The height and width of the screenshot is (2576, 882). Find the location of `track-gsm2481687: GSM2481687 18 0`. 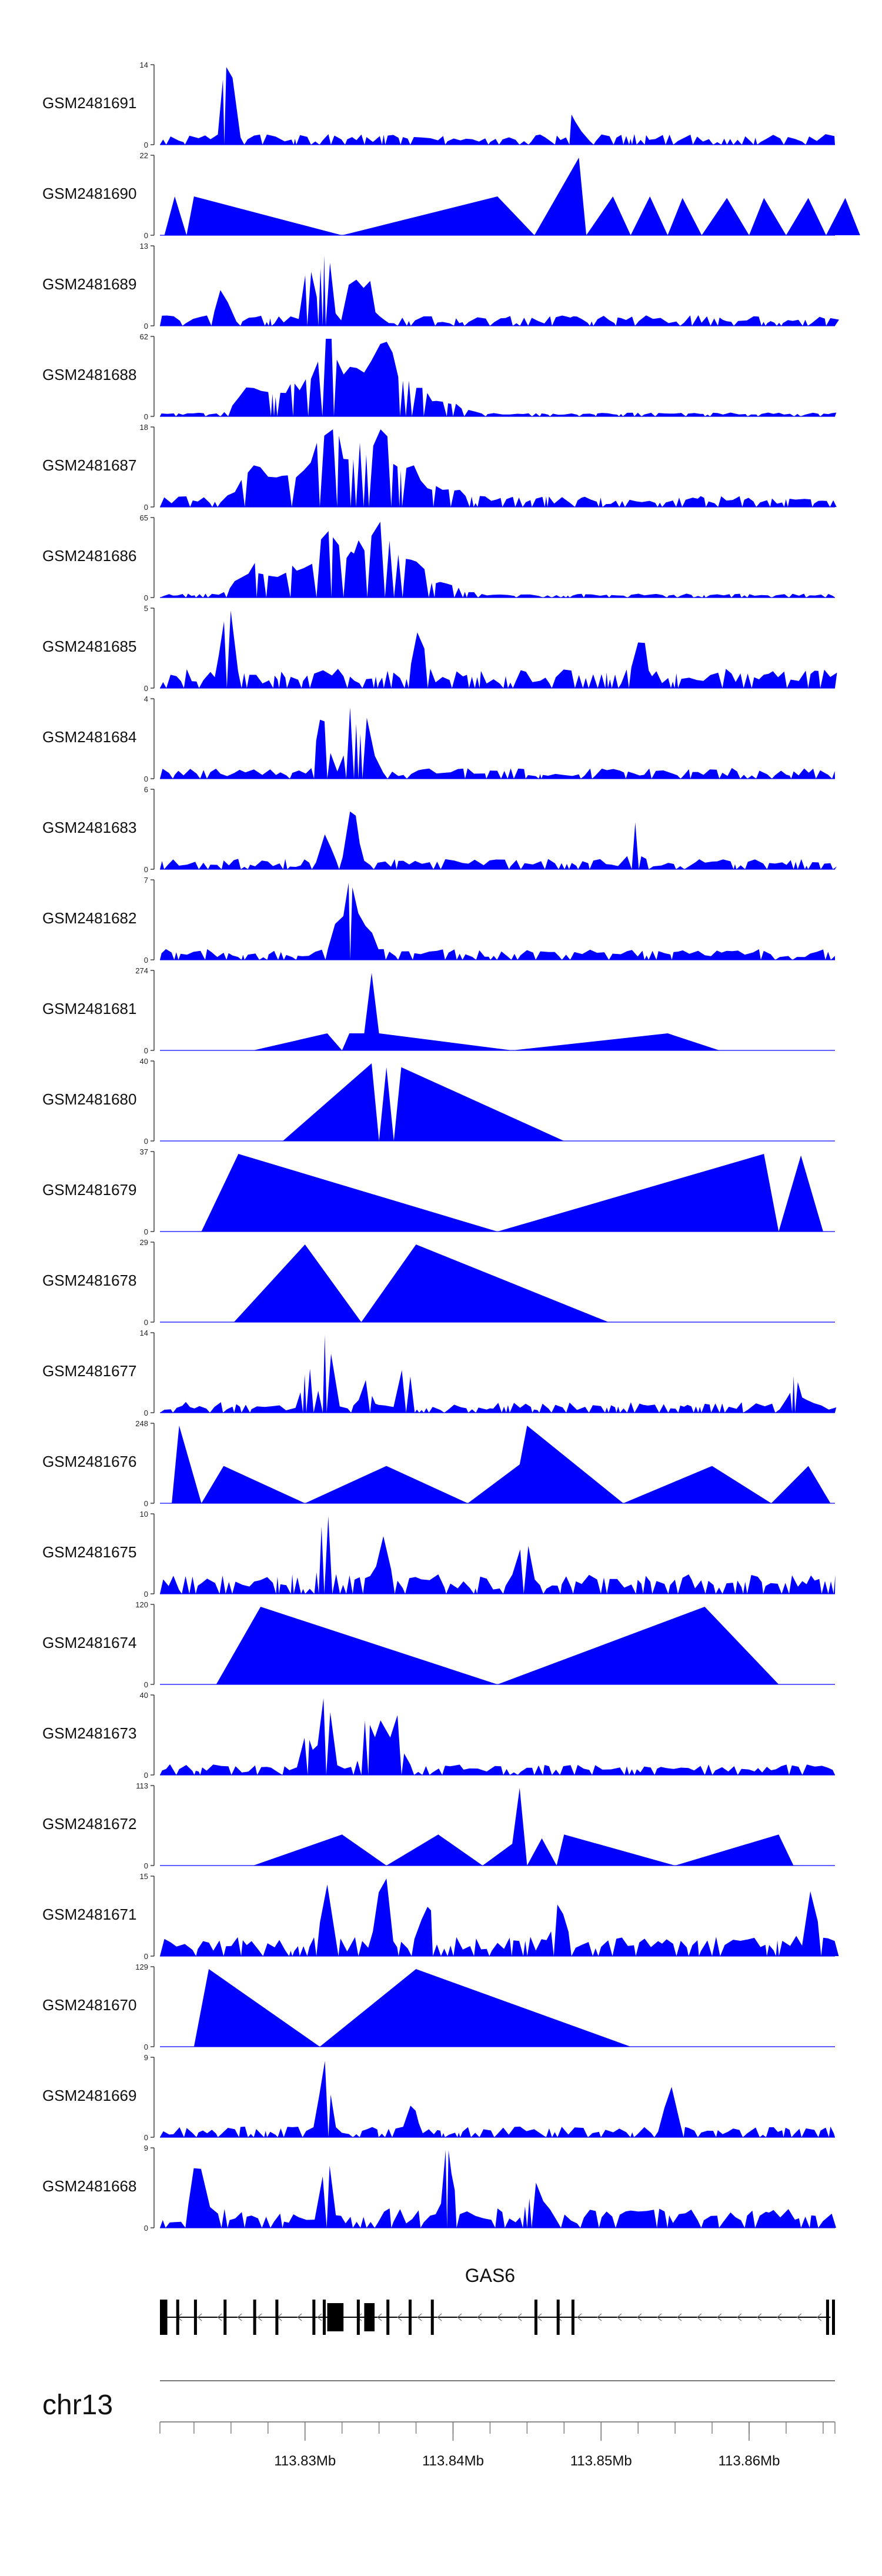

track-gsm2481687: GSM2481687 18 0 is located at coordinates (439, 467).